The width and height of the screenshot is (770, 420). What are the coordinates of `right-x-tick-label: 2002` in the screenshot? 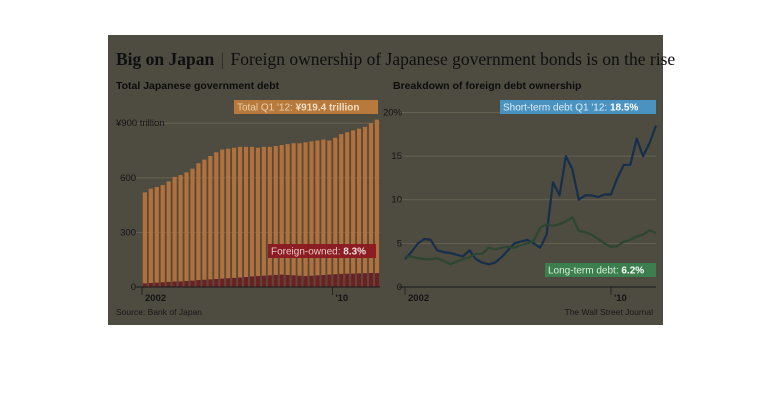 It's located at (418, 298).